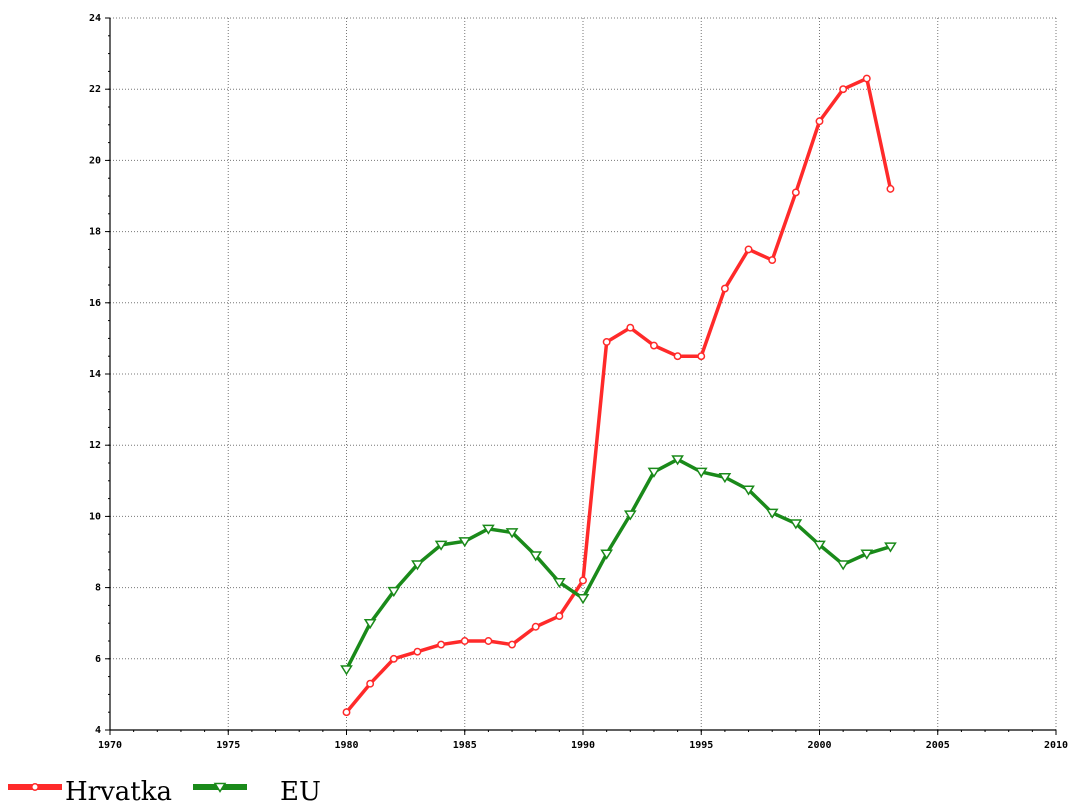 This screenshot has height=811, width=1070. I want to click on series-line-eu, so click(617, 564).